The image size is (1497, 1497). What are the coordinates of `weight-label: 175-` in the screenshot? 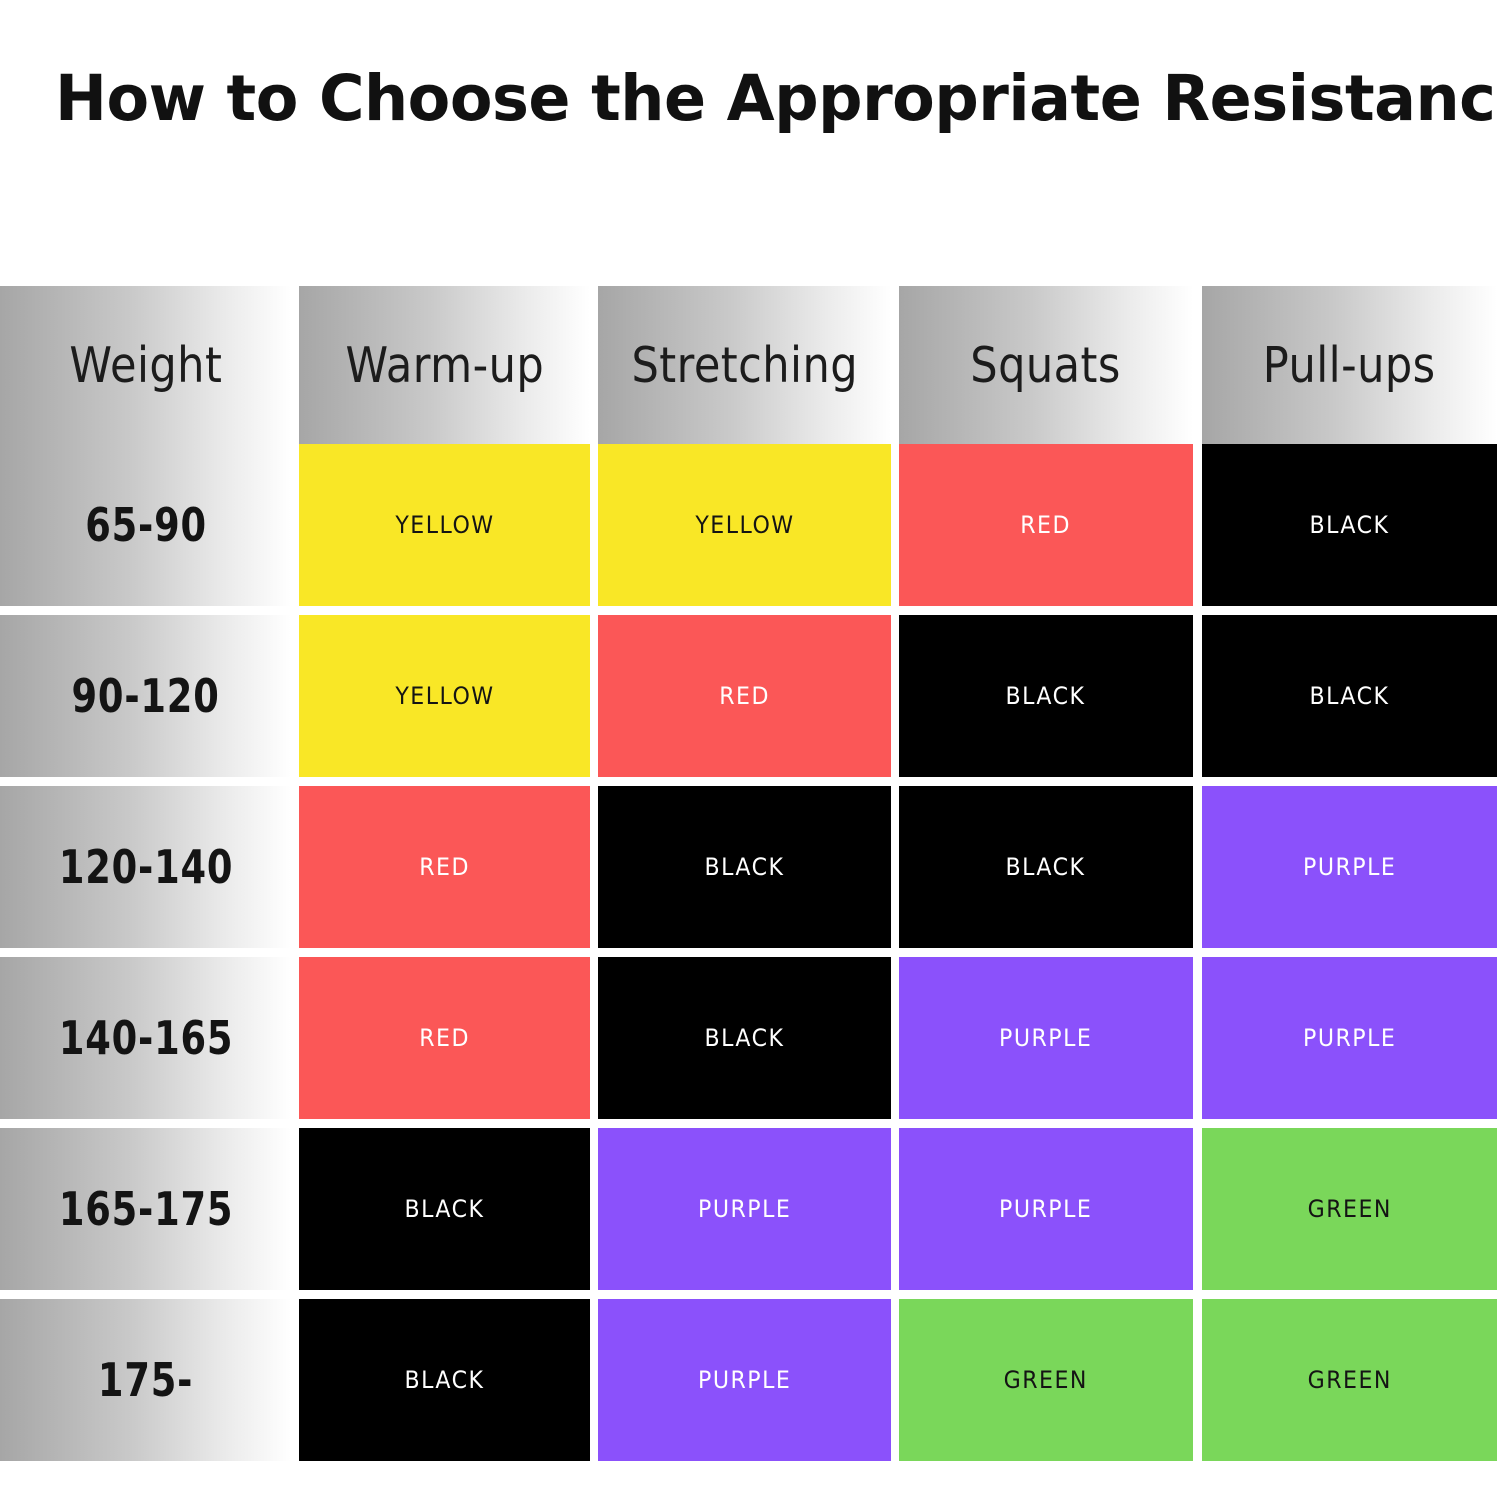 It's located at (146, 1380).